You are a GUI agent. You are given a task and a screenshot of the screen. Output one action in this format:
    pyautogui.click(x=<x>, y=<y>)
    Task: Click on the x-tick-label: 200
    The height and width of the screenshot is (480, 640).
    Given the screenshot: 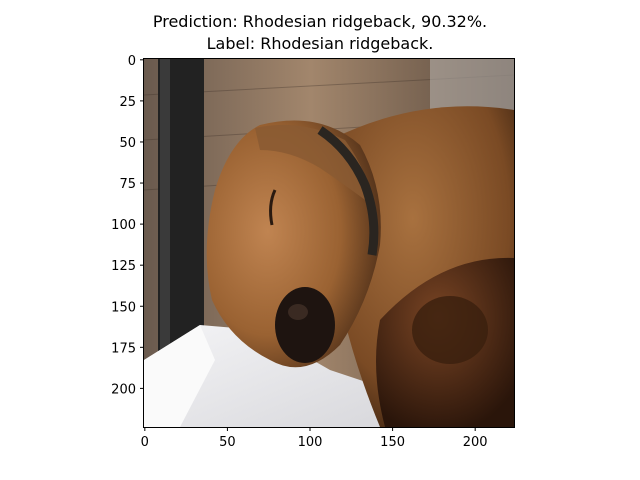 What is the action you would take?
    pyautogui.click(x=475, y=442)
    